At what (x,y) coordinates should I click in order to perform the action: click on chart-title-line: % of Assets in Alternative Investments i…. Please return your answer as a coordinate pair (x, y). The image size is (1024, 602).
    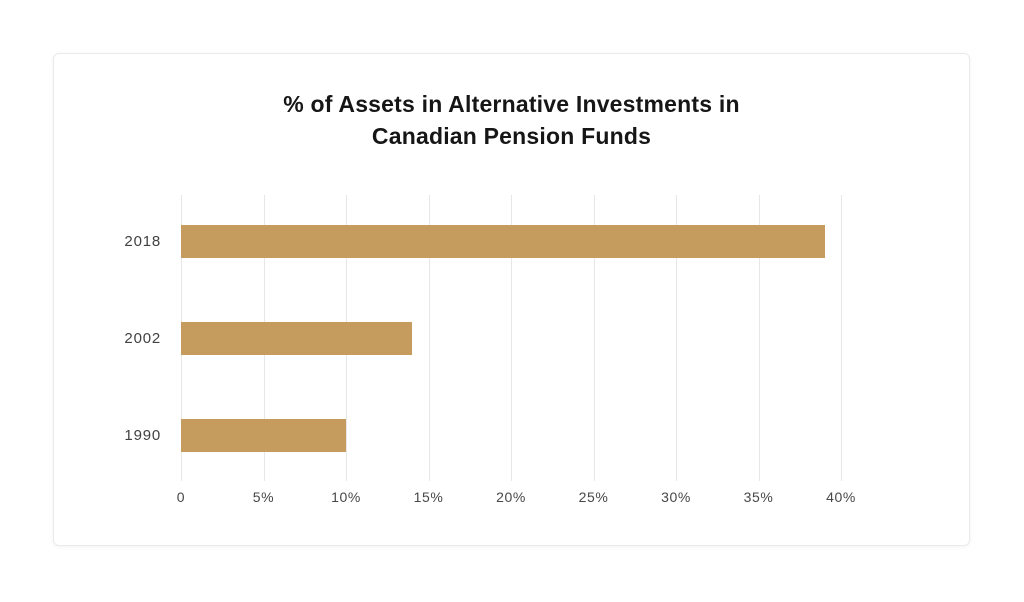
    Looking at the image, I should click on (511, 104).